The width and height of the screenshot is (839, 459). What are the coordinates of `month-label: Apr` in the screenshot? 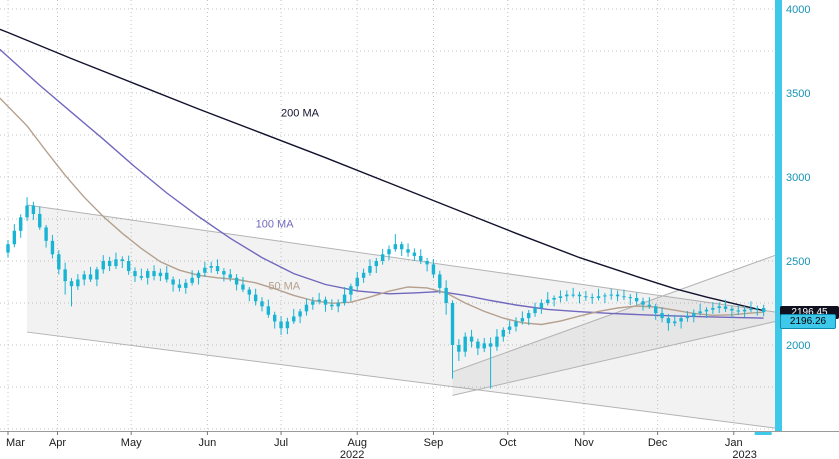 It's located at (57, 443).